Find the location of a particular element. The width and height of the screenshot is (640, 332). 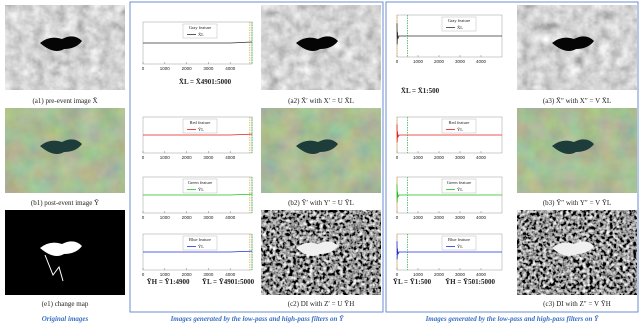

footer: Original images is located at coordinates (65, 319).